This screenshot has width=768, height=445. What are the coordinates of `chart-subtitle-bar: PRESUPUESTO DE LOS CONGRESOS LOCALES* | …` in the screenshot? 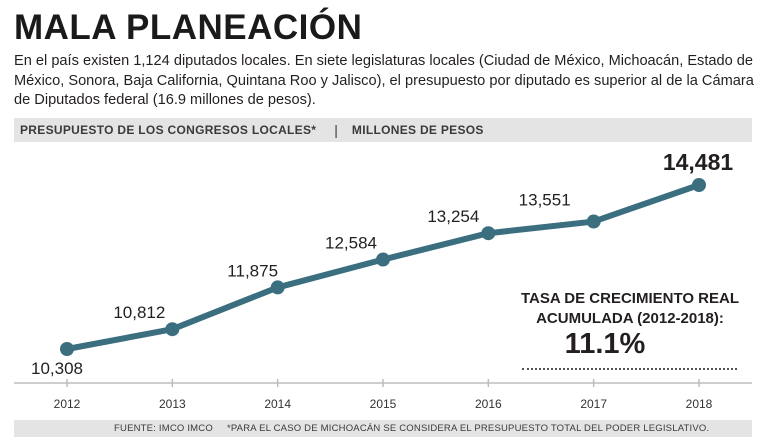 It's located at (383, 130).